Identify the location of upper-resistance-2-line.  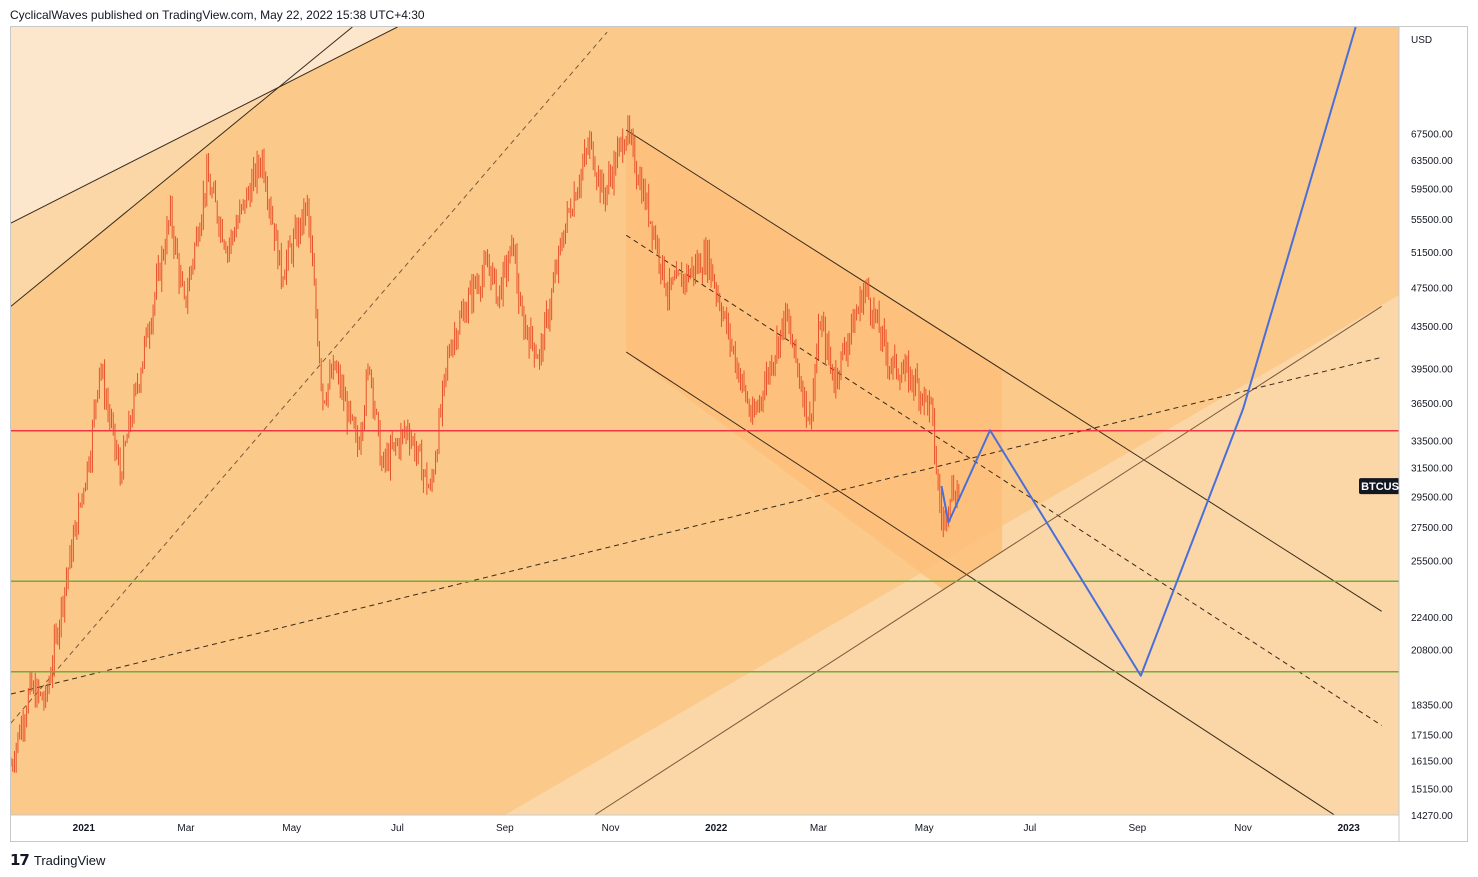
(182, 167).